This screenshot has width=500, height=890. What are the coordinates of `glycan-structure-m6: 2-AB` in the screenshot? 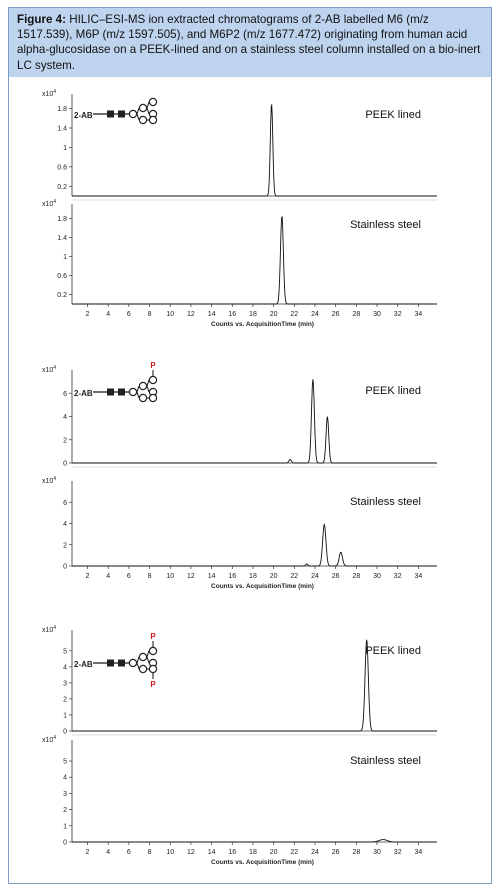 It's located at (116, 111).